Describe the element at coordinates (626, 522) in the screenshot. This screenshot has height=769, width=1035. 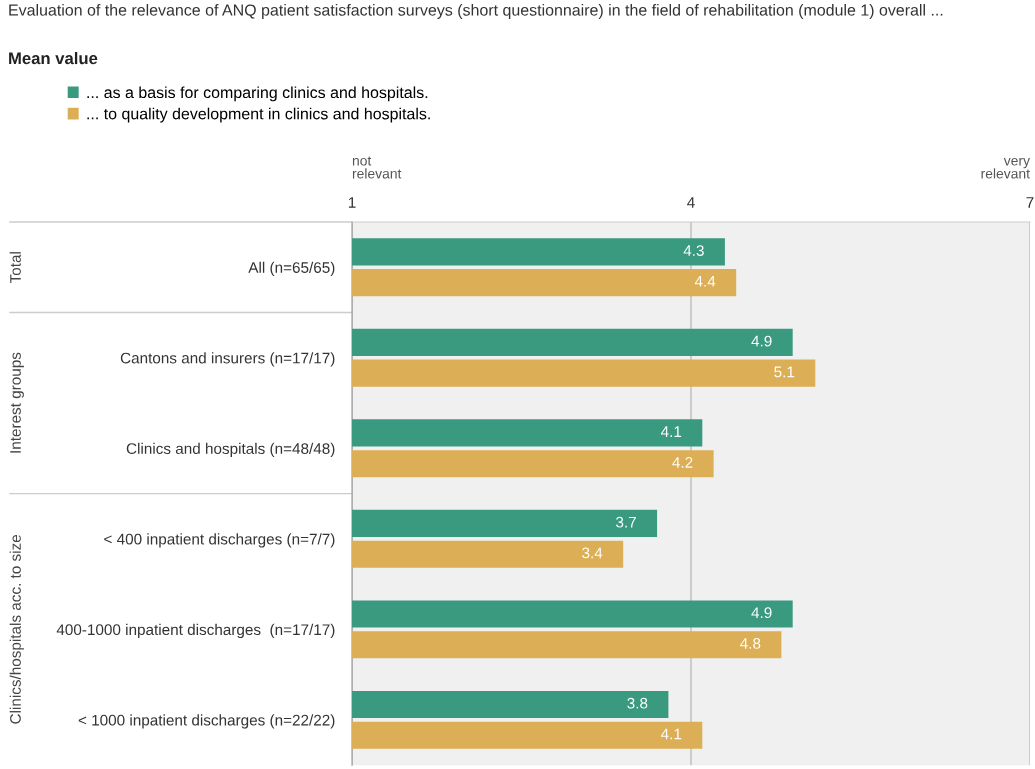
I see `data-label: 3.7` at that location.